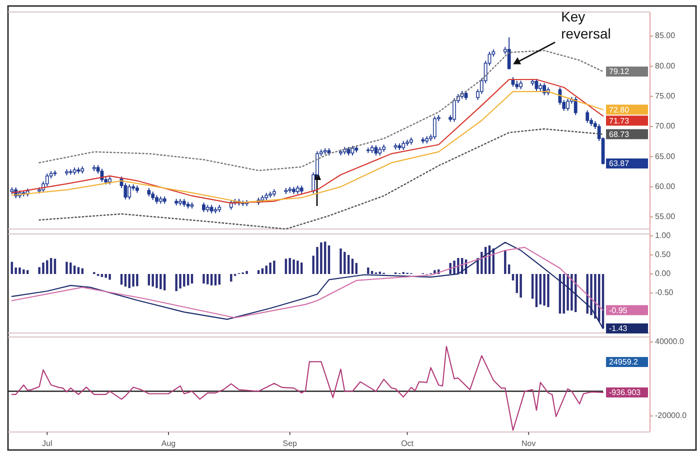  Describe the element at coordinates (663, 235) in the screenshot. I see `y-tick-label: 1.00` at that location.